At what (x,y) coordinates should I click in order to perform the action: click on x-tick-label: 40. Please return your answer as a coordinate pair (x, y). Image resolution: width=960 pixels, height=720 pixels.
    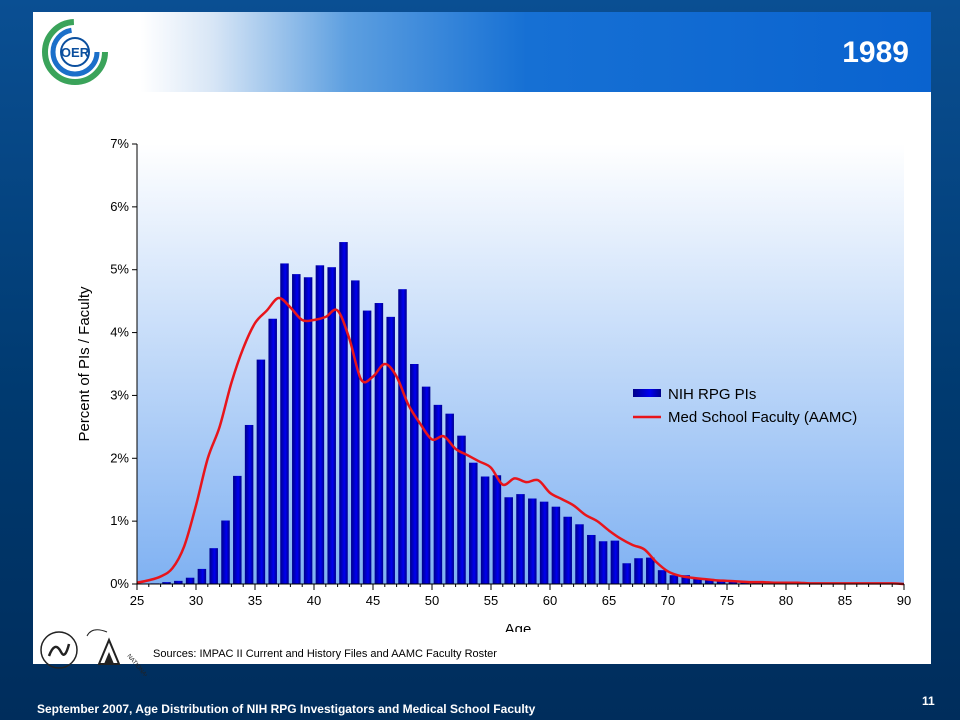
    Looking at the image, I should click on (314, 600).